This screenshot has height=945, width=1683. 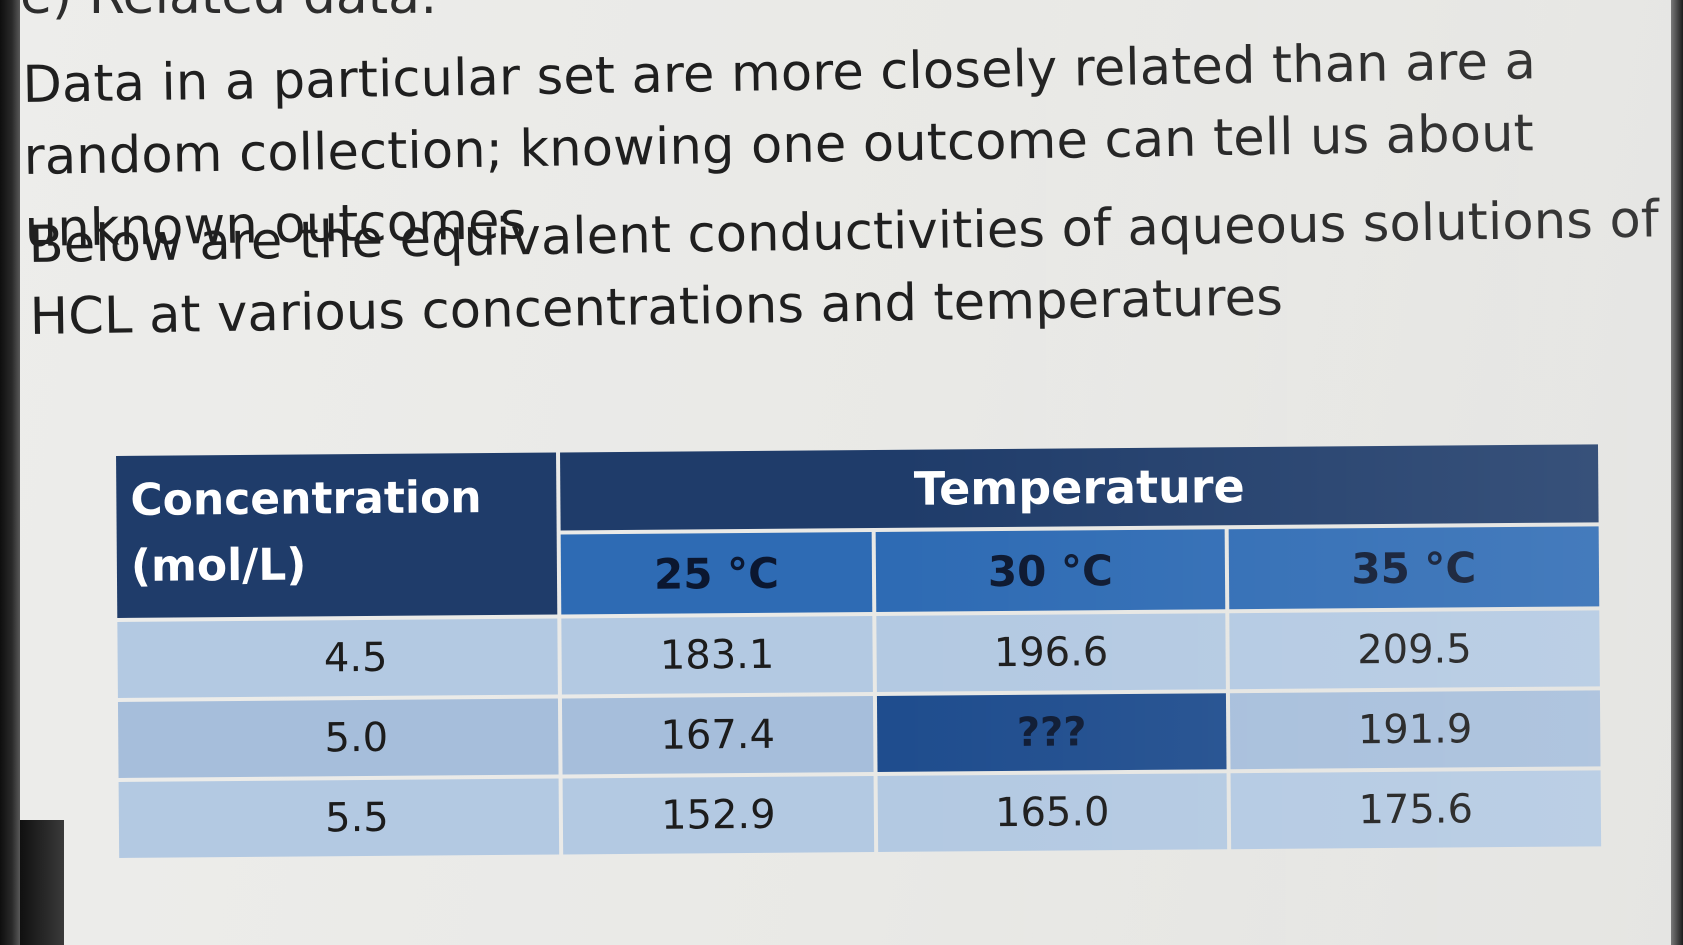 I want to click on monitor-bezel-corner, so click(x=42, y=882).